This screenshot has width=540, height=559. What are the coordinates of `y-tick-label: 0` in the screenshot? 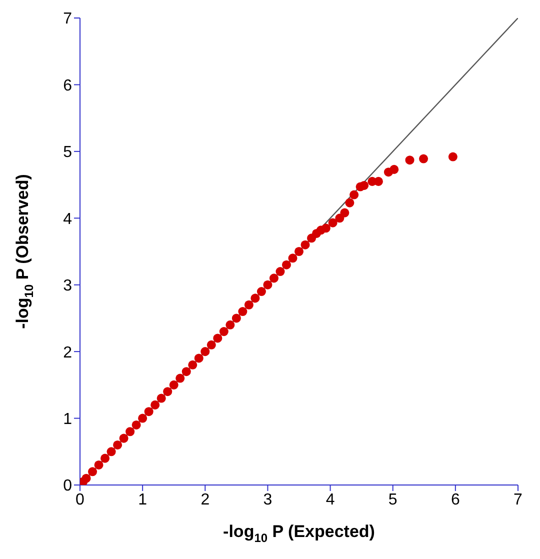 It's located at (67, 486).